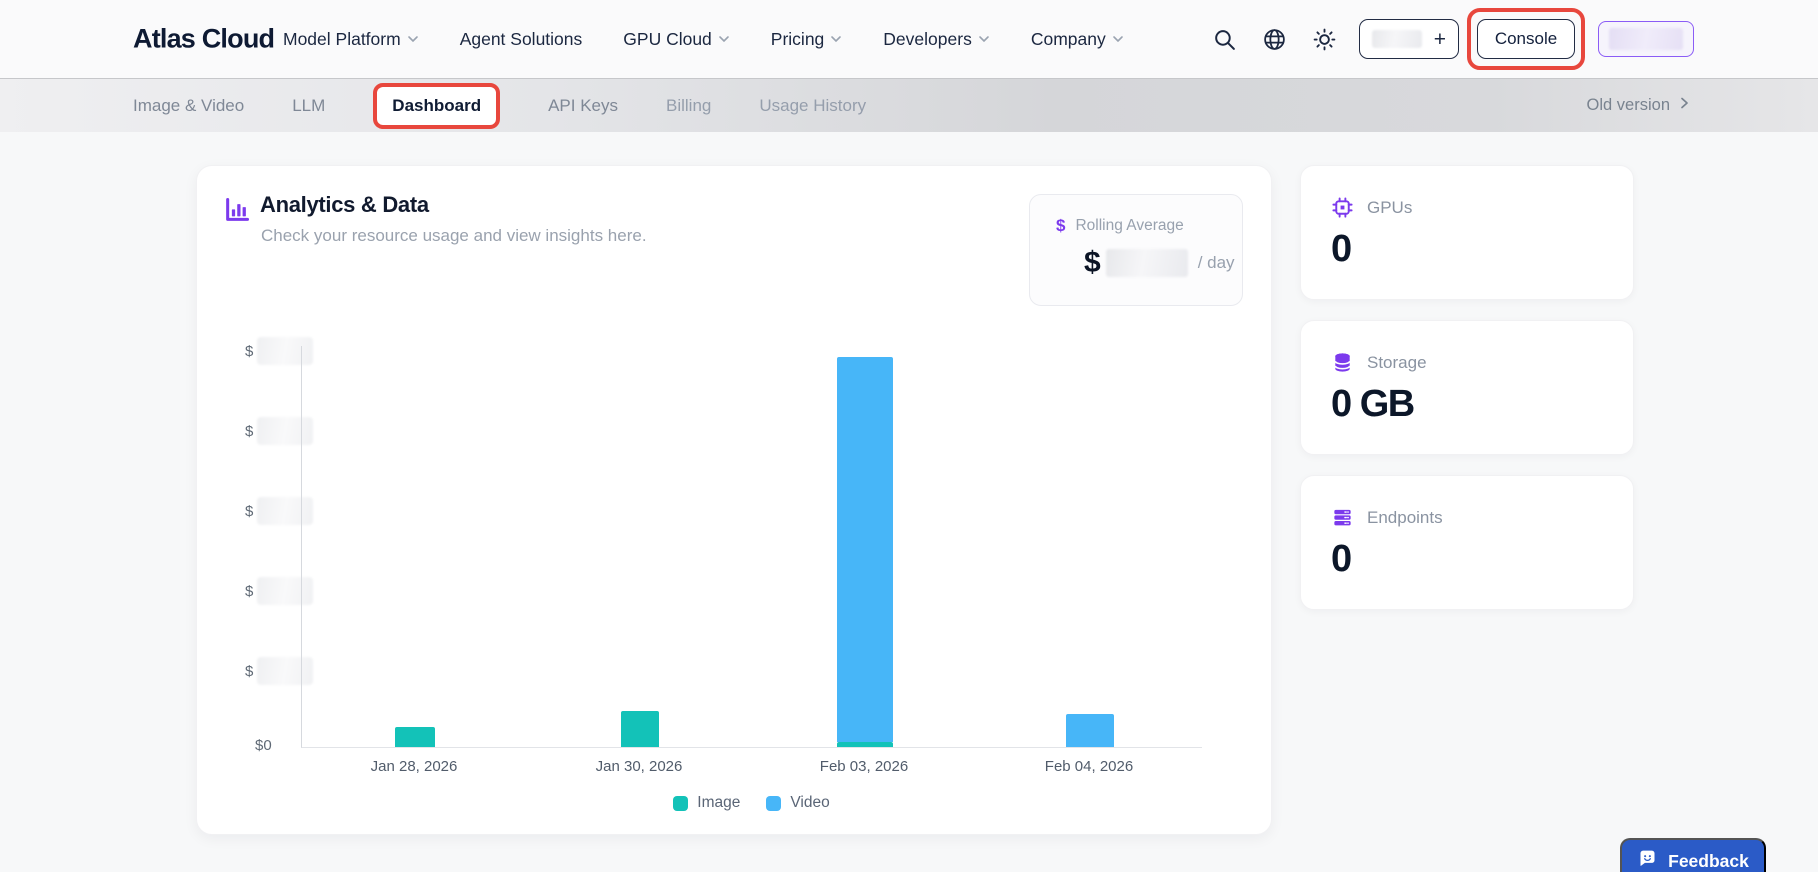  Describe the element at coordinates (751, 803) in the screenshot. I see `chart-legend: Image Video` at that location.